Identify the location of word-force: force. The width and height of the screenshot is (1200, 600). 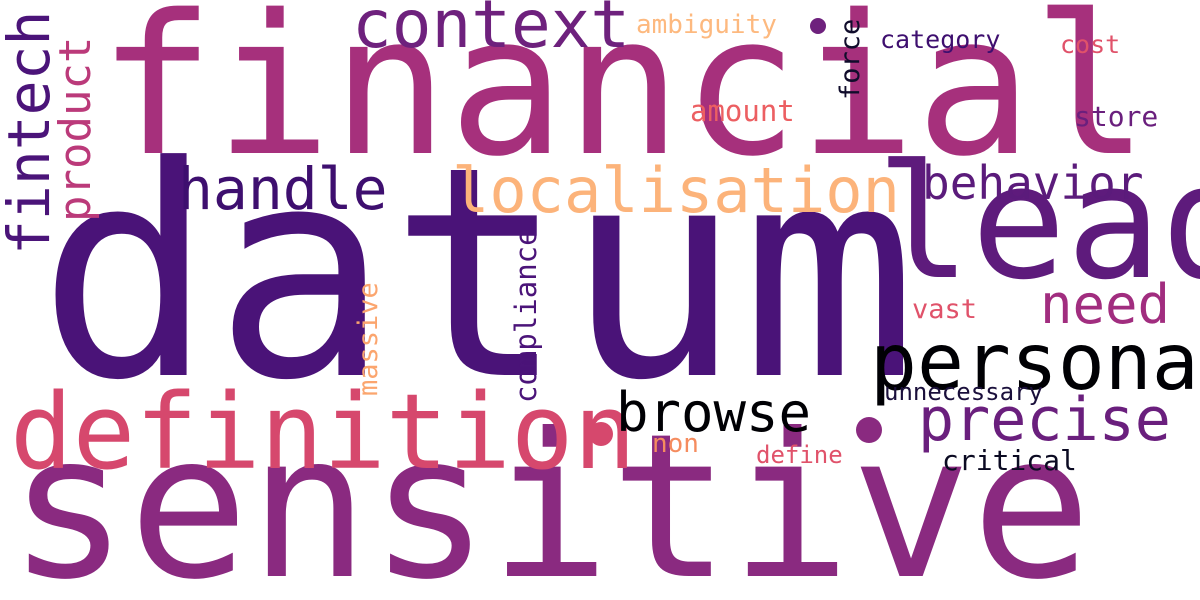
(850, 59).